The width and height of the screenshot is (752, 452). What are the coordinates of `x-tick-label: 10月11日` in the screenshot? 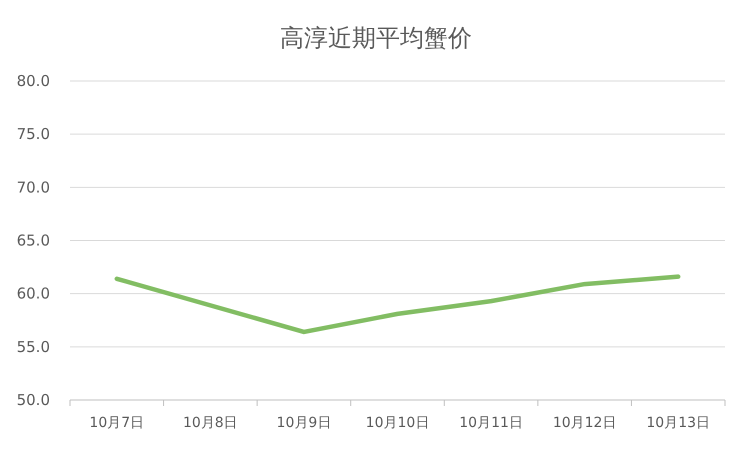 It's located at (491, 423).